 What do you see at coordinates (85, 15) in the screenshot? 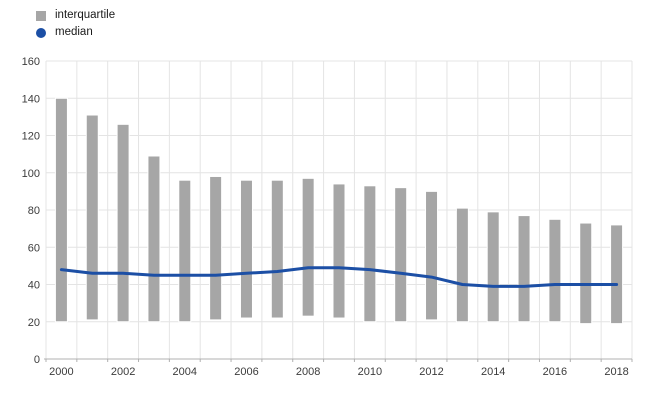
I see `legend-label-interquartile: interquartile` at bounding box center [85, 15].